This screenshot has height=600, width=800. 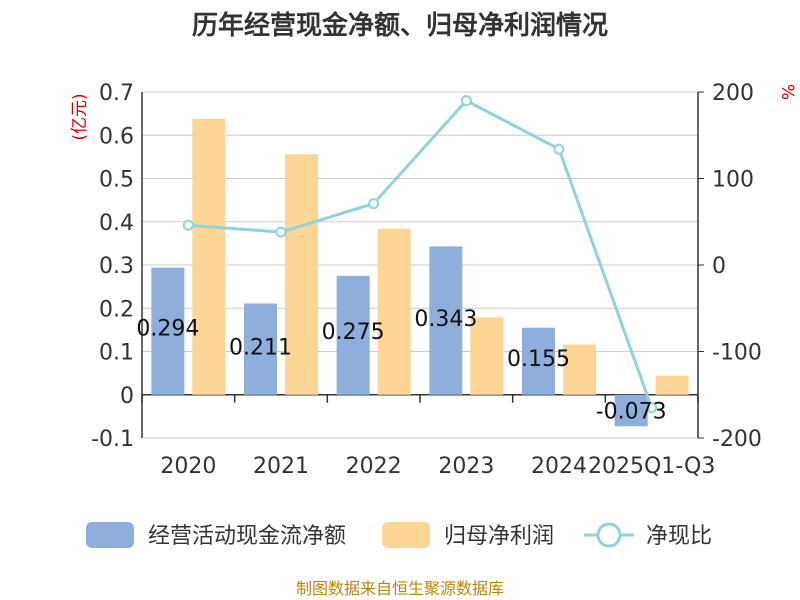 What do you see at coordinates (353, 332) in the screenshot?
I see `cash-data-label: 0.275` at bounding box center [353, 332].